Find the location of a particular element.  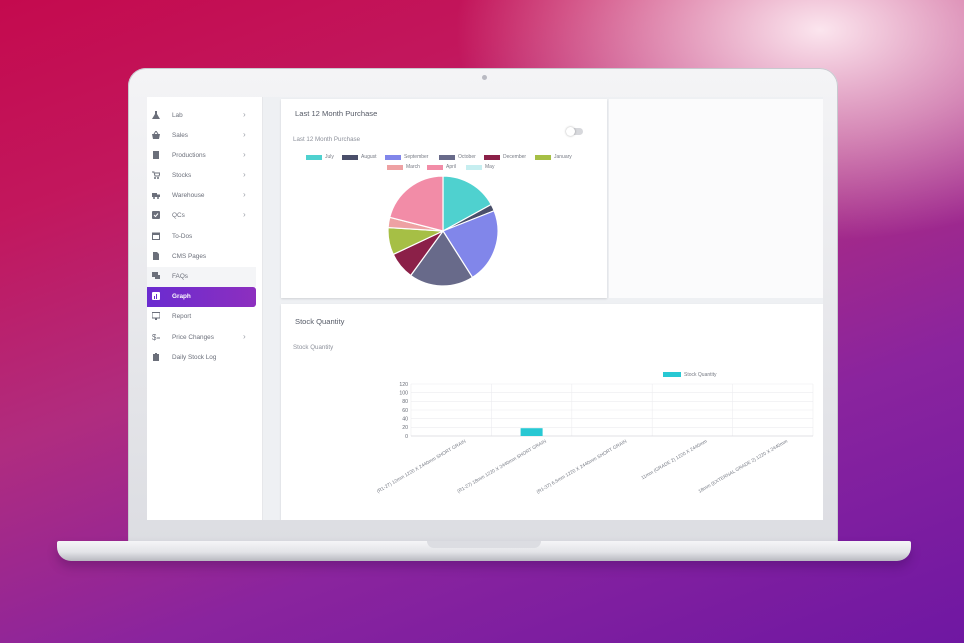

sidebar-item-label: Price Changes is located at coordinates (193, 337).